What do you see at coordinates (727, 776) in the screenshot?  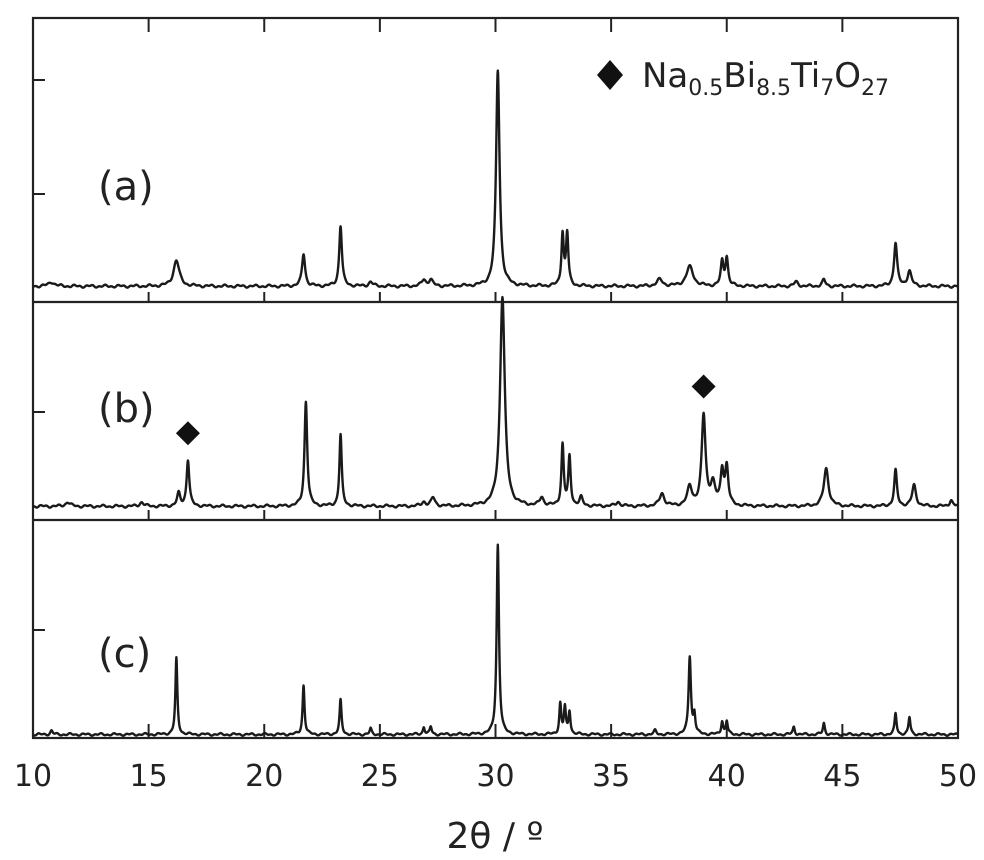 I see `x-tick-label-40: 40` at bounding box center [727, 776].